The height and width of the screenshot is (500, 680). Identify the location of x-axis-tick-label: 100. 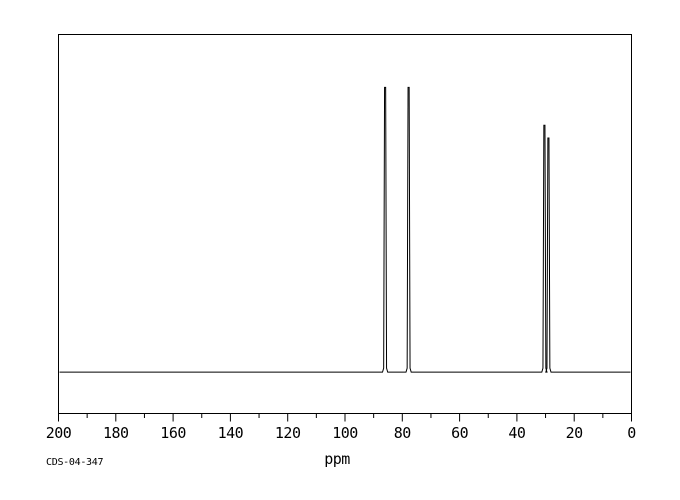
(345, 433).